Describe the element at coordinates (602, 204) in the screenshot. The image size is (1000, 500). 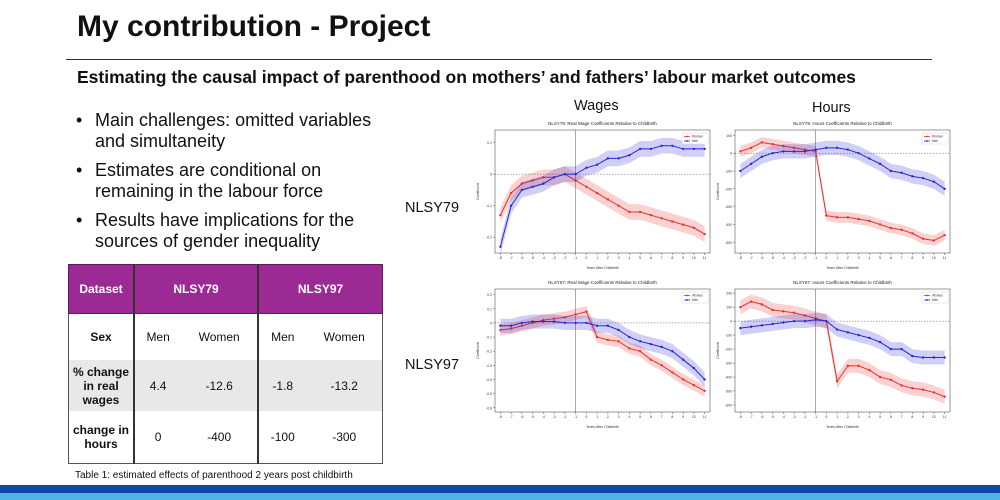
I see `series-line-women` at that location.